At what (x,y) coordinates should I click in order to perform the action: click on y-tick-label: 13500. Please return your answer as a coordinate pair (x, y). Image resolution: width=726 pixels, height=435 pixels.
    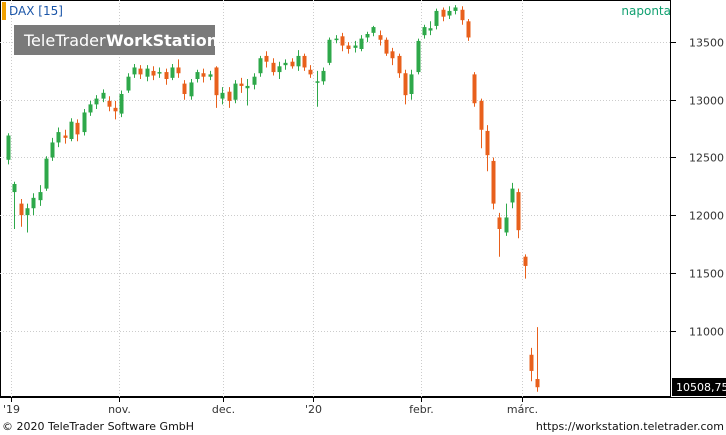
    Looking at the image, I should click on (706, 43).